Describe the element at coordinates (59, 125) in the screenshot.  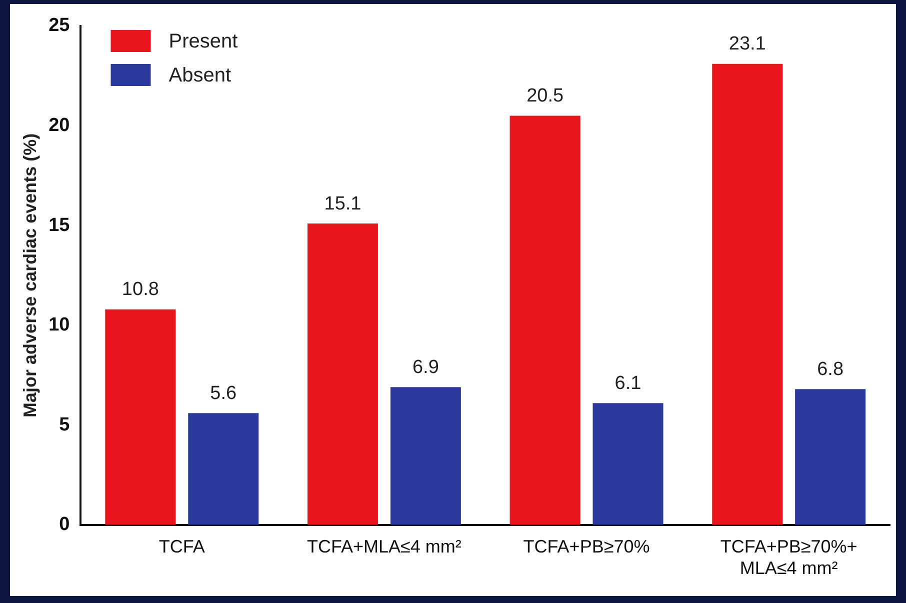
I see `y-tick-label: 20` at that location.